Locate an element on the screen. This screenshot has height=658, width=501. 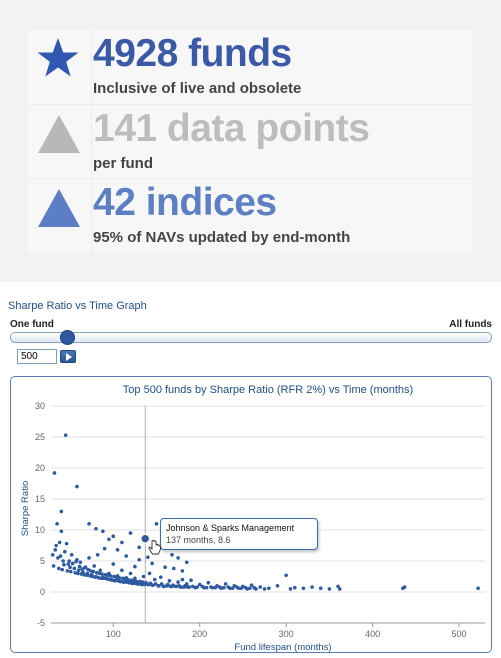
x-tick-label: 400 is located at coordinates (372, 634).